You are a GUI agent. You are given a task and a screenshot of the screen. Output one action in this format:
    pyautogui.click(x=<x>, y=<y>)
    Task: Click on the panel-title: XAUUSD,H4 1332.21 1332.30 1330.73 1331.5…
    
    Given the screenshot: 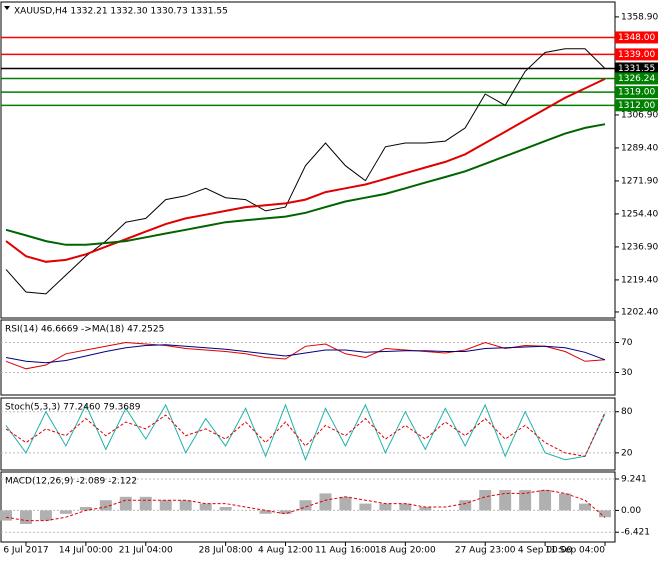 What is the action you would take?
    pyautogui.click(x=121, y=12)
    